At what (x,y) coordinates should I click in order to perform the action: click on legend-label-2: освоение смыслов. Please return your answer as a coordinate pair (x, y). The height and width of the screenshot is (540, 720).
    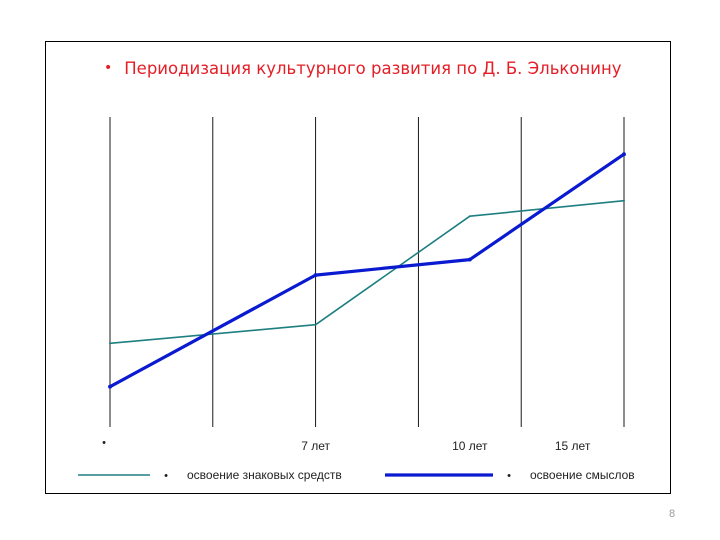
    Looking at the image, I should click on (582, 475).